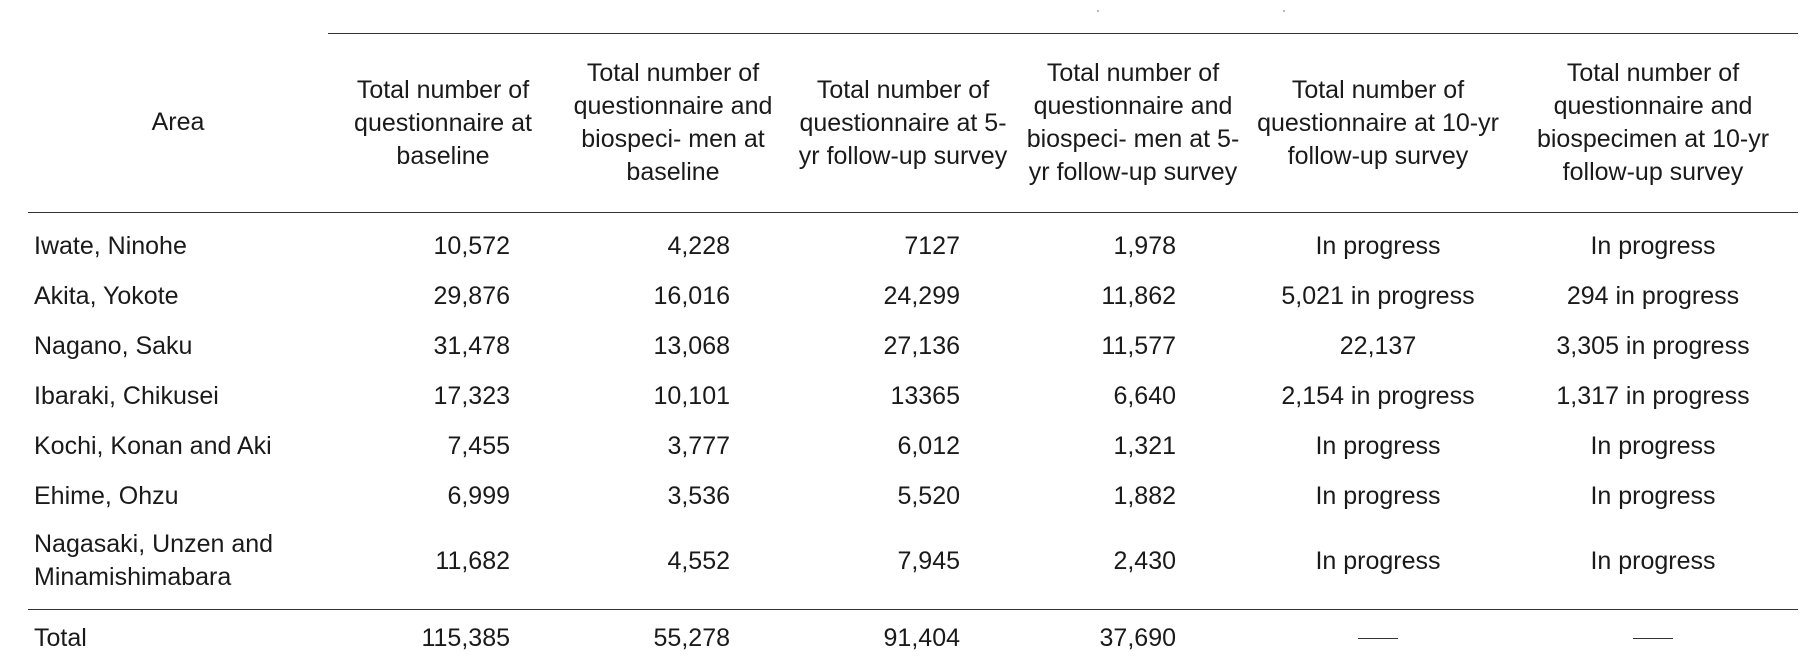  Describe the element at coordinates (478, 495) in the screenshot. I see `cell-value: 6,999` at that location.